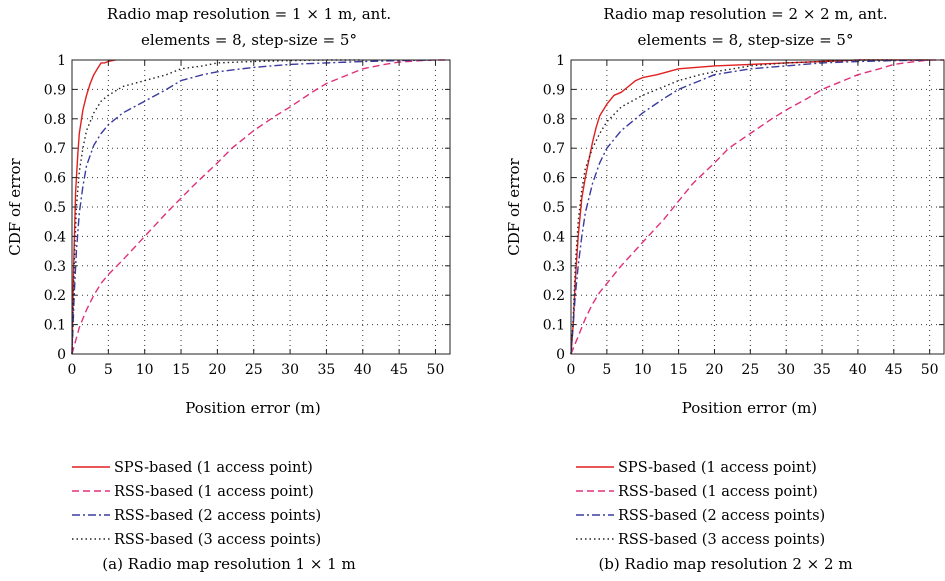 Image resolution: width=945 pixels, height=581 pixels. What do you see at coordinates (249, 14) in the screenshot?
I see `chart-title-line1: Radio map resolution = 1 × 1 m, ant.` at bounding box center [249, 14].